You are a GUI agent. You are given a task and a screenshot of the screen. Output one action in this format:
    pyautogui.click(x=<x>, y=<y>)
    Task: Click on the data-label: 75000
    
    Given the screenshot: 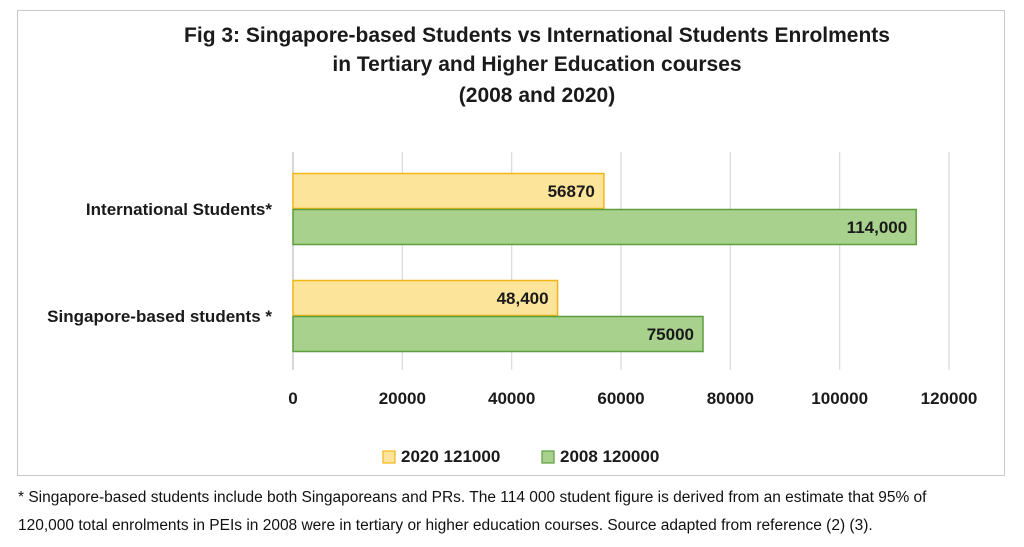 What is the action you would take?
    pyautogui.click(x=670, y=334)
    